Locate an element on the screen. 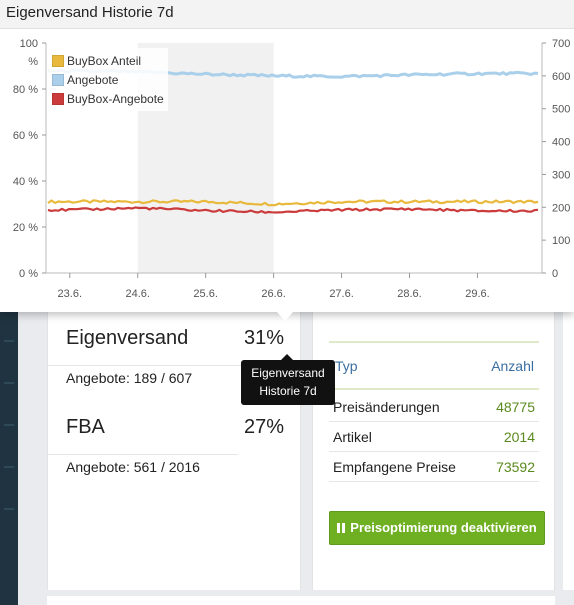 The width and height of the screenshot is (574, 605). eigenversand-title: Eigenversand is located at coordinates (127, 338).